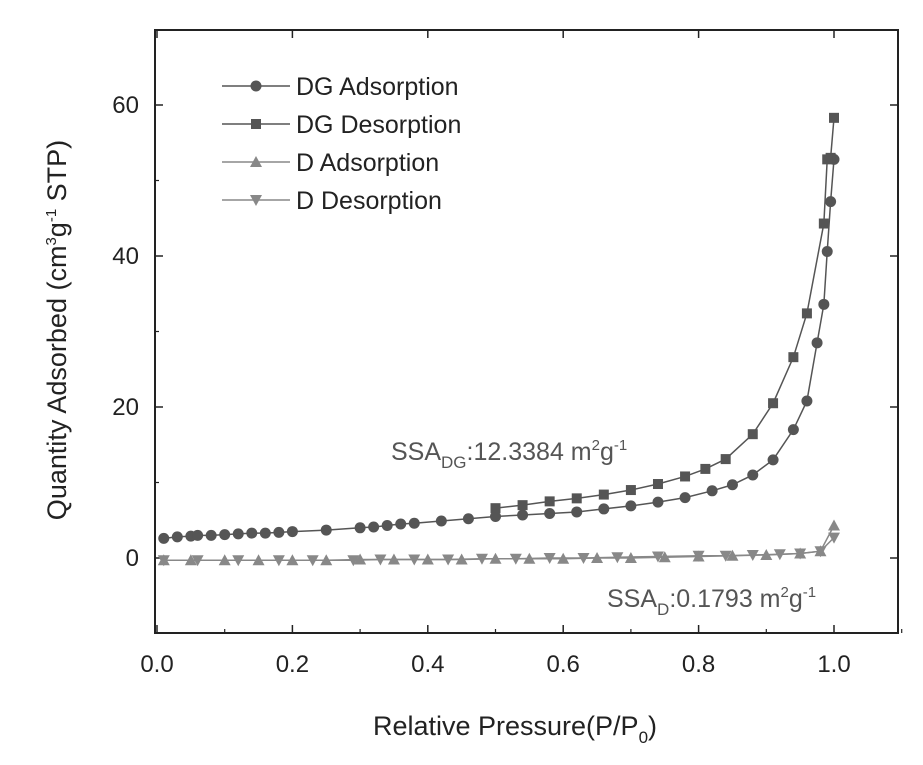  I want to click on legend-marker-triangle-up, so click(256, 161).